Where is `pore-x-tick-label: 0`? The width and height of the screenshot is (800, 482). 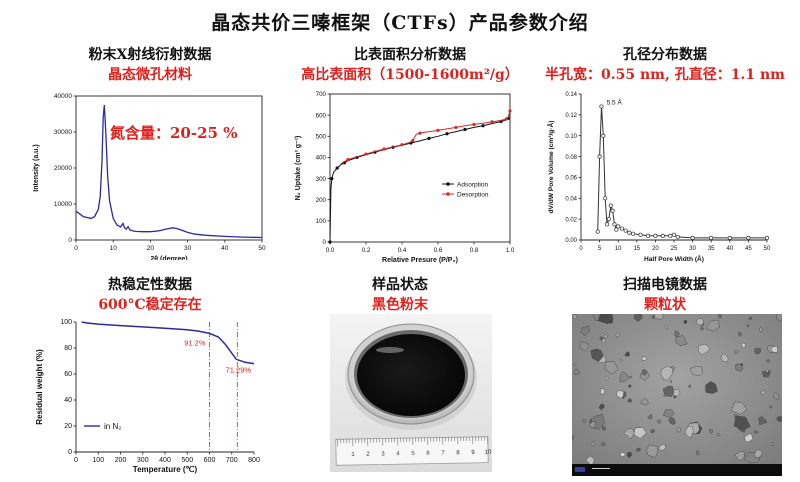
pore-x-tick-label: 0 is located at coordinates (581, 249).